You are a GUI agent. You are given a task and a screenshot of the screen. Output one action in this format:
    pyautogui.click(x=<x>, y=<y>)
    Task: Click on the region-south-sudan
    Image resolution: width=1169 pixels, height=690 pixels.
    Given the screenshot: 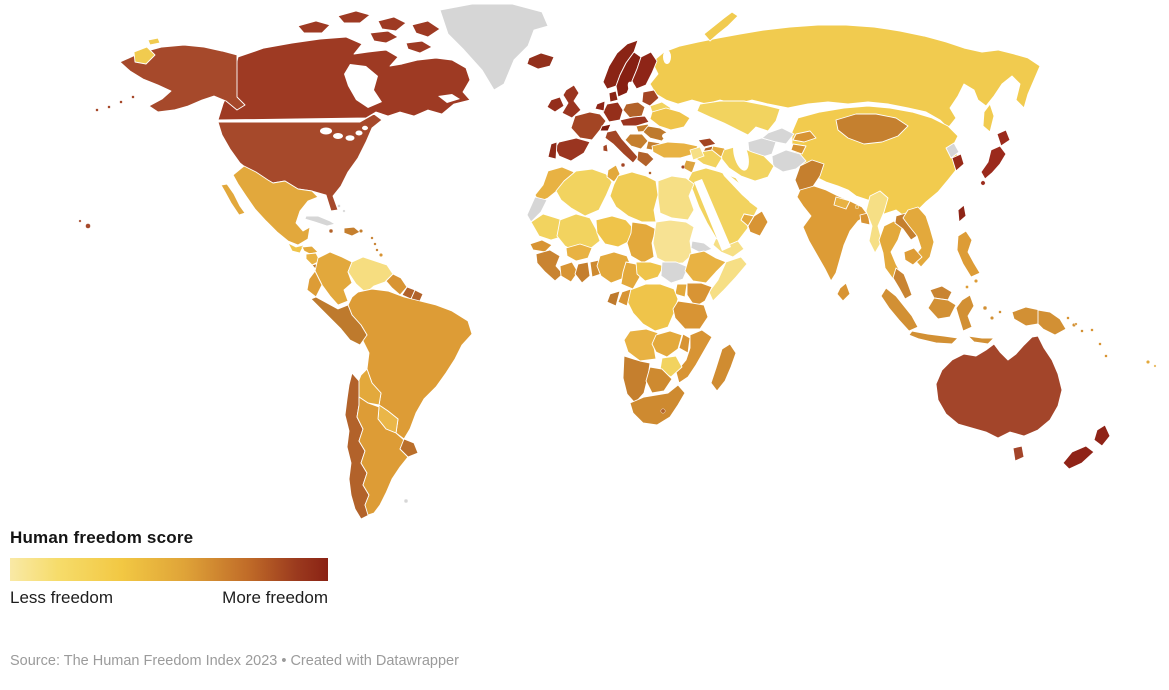 What is the action you would take?
    pyautogui.click(x=674, y=272)
    